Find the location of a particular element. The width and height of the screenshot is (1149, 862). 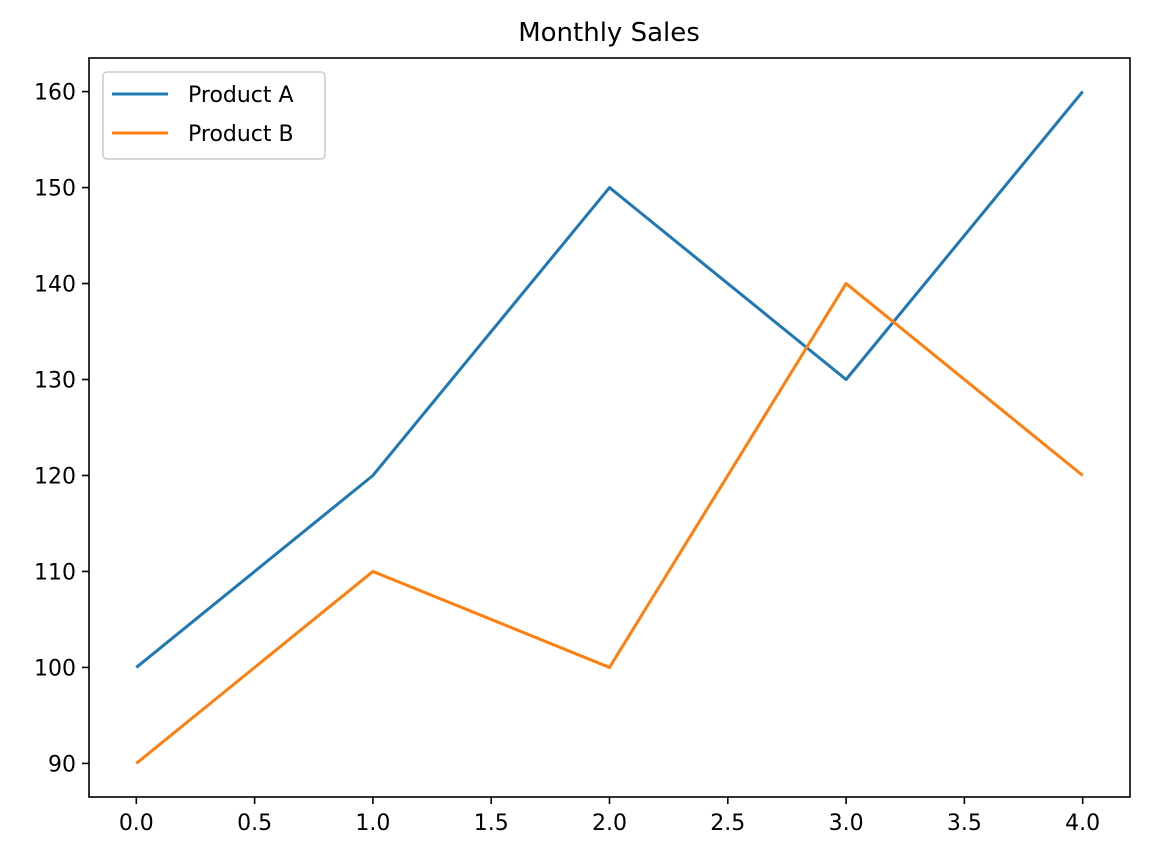

x-tick-label: 2.0 is located at coordinates (609, 823).